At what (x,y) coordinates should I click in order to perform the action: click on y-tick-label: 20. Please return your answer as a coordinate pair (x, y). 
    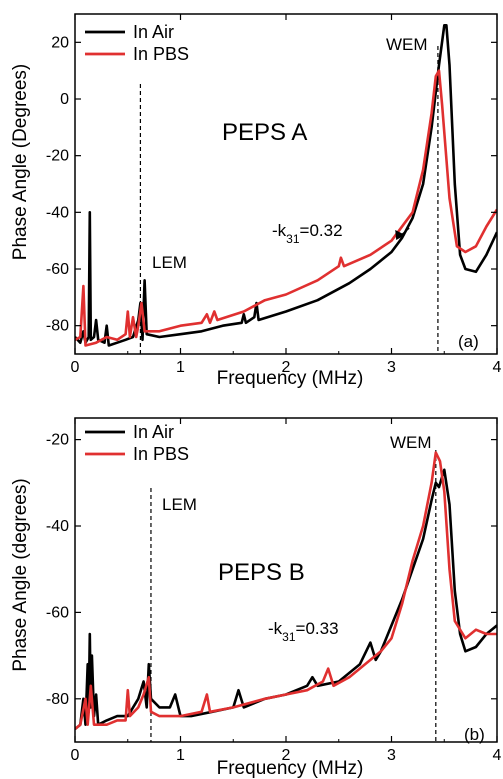
    Looking at the image, I should click on (60, 42).